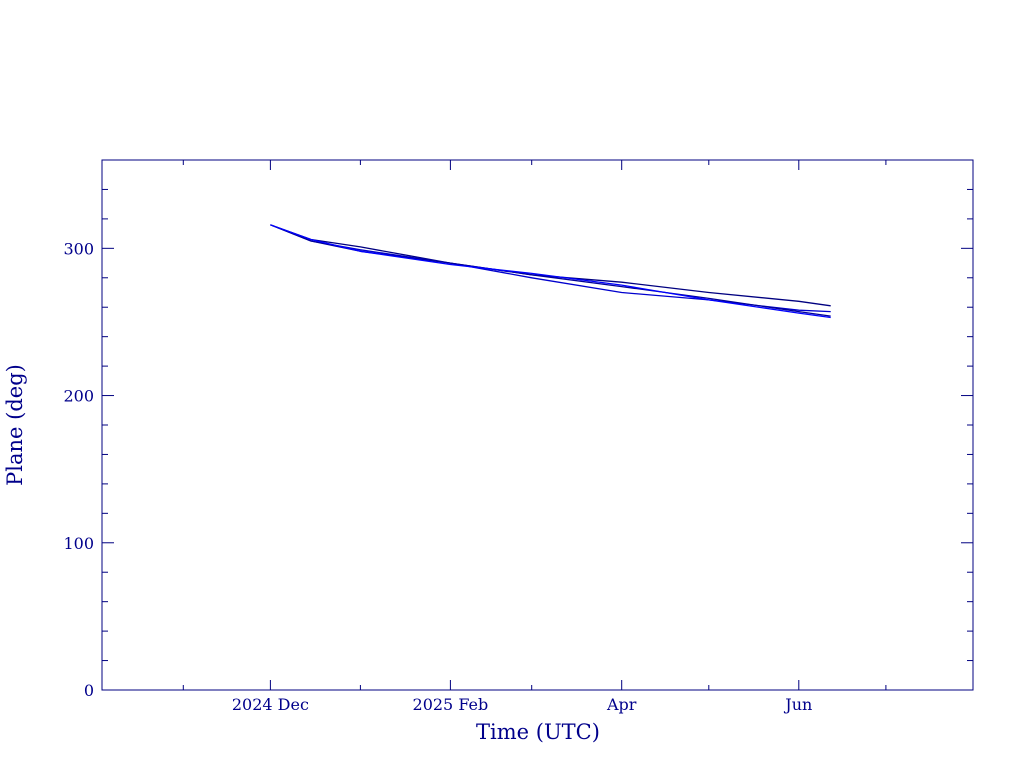  Describe the element at coordinates (78, 543) in the screenshot. I see `y-tick-label: 100` at that location.